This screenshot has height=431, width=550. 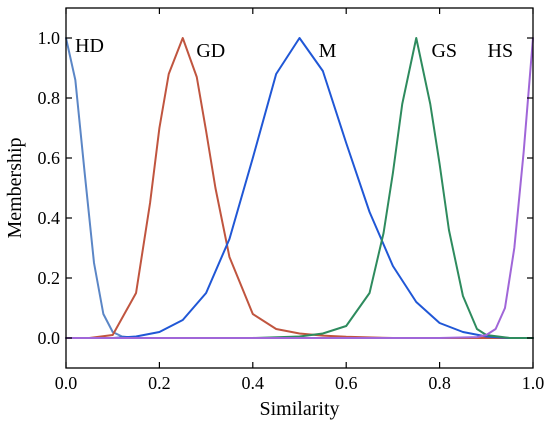 What do you see at coordinates (15, 187) in the screenshot?
I see `y-axis-title: Membership` at bounding box center [15, 187].